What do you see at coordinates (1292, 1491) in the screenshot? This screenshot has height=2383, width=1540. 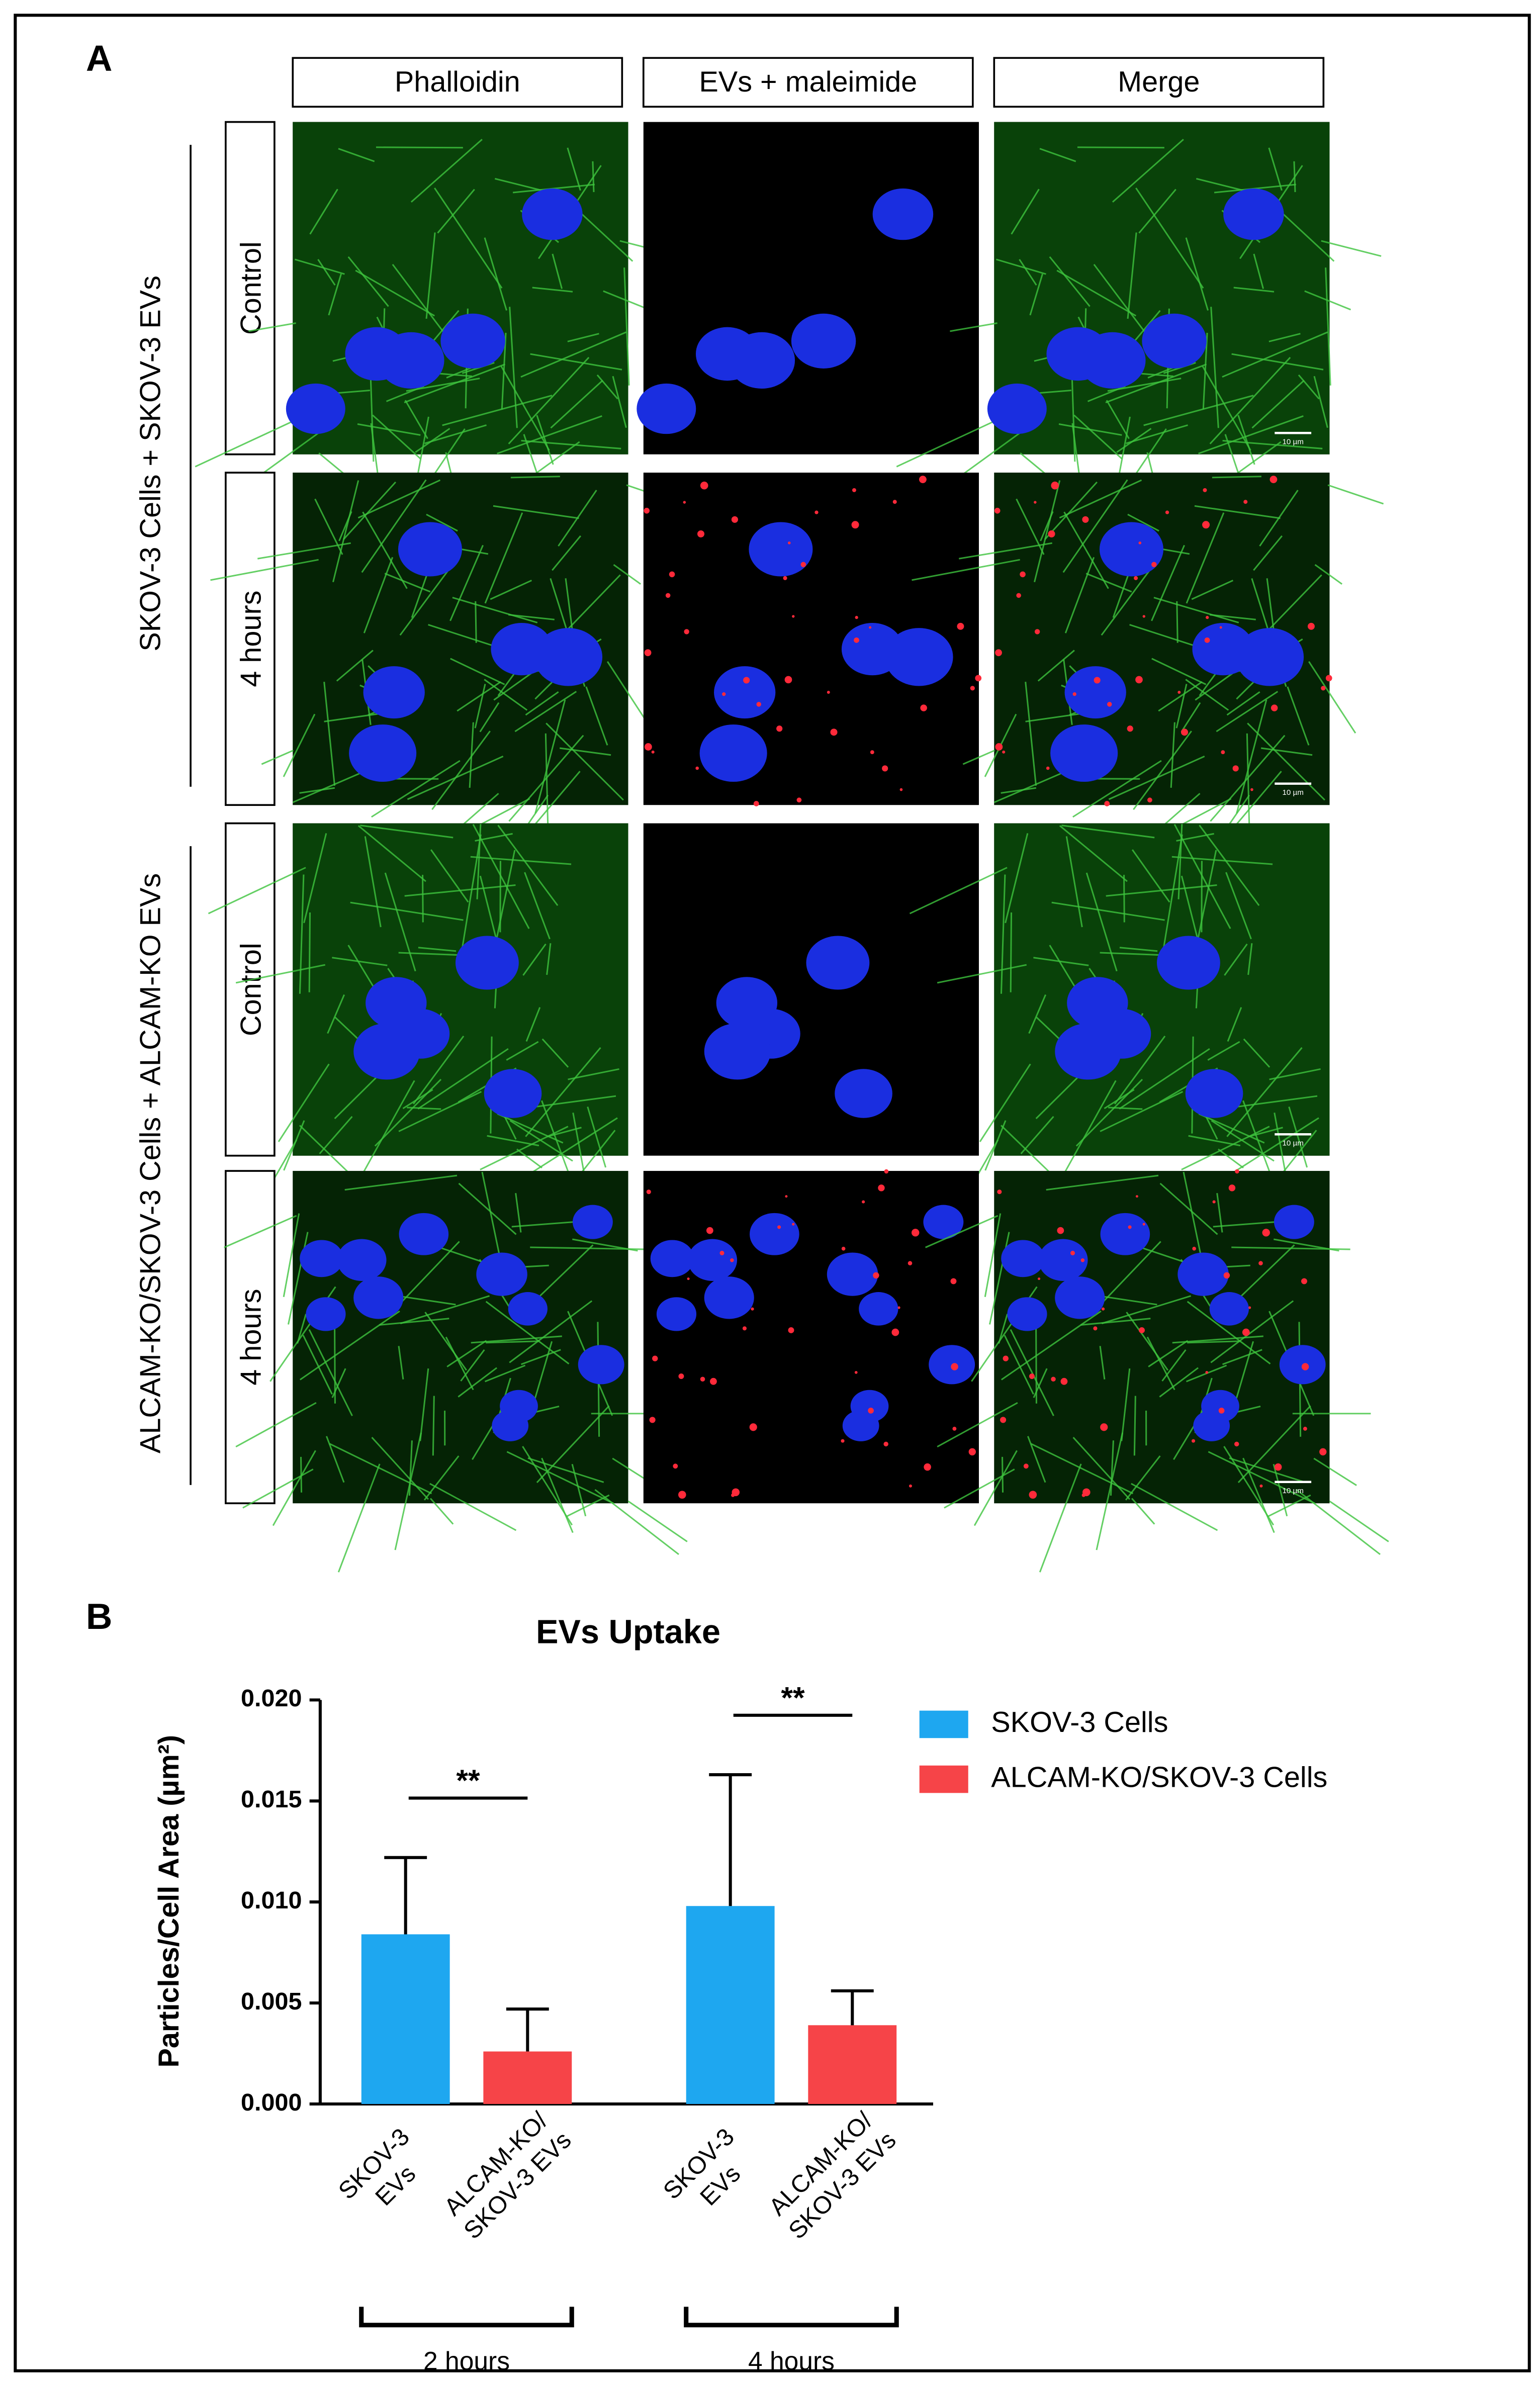 I see `scale-bar-label: 10 µm` at bounding box center [1292, 1491].